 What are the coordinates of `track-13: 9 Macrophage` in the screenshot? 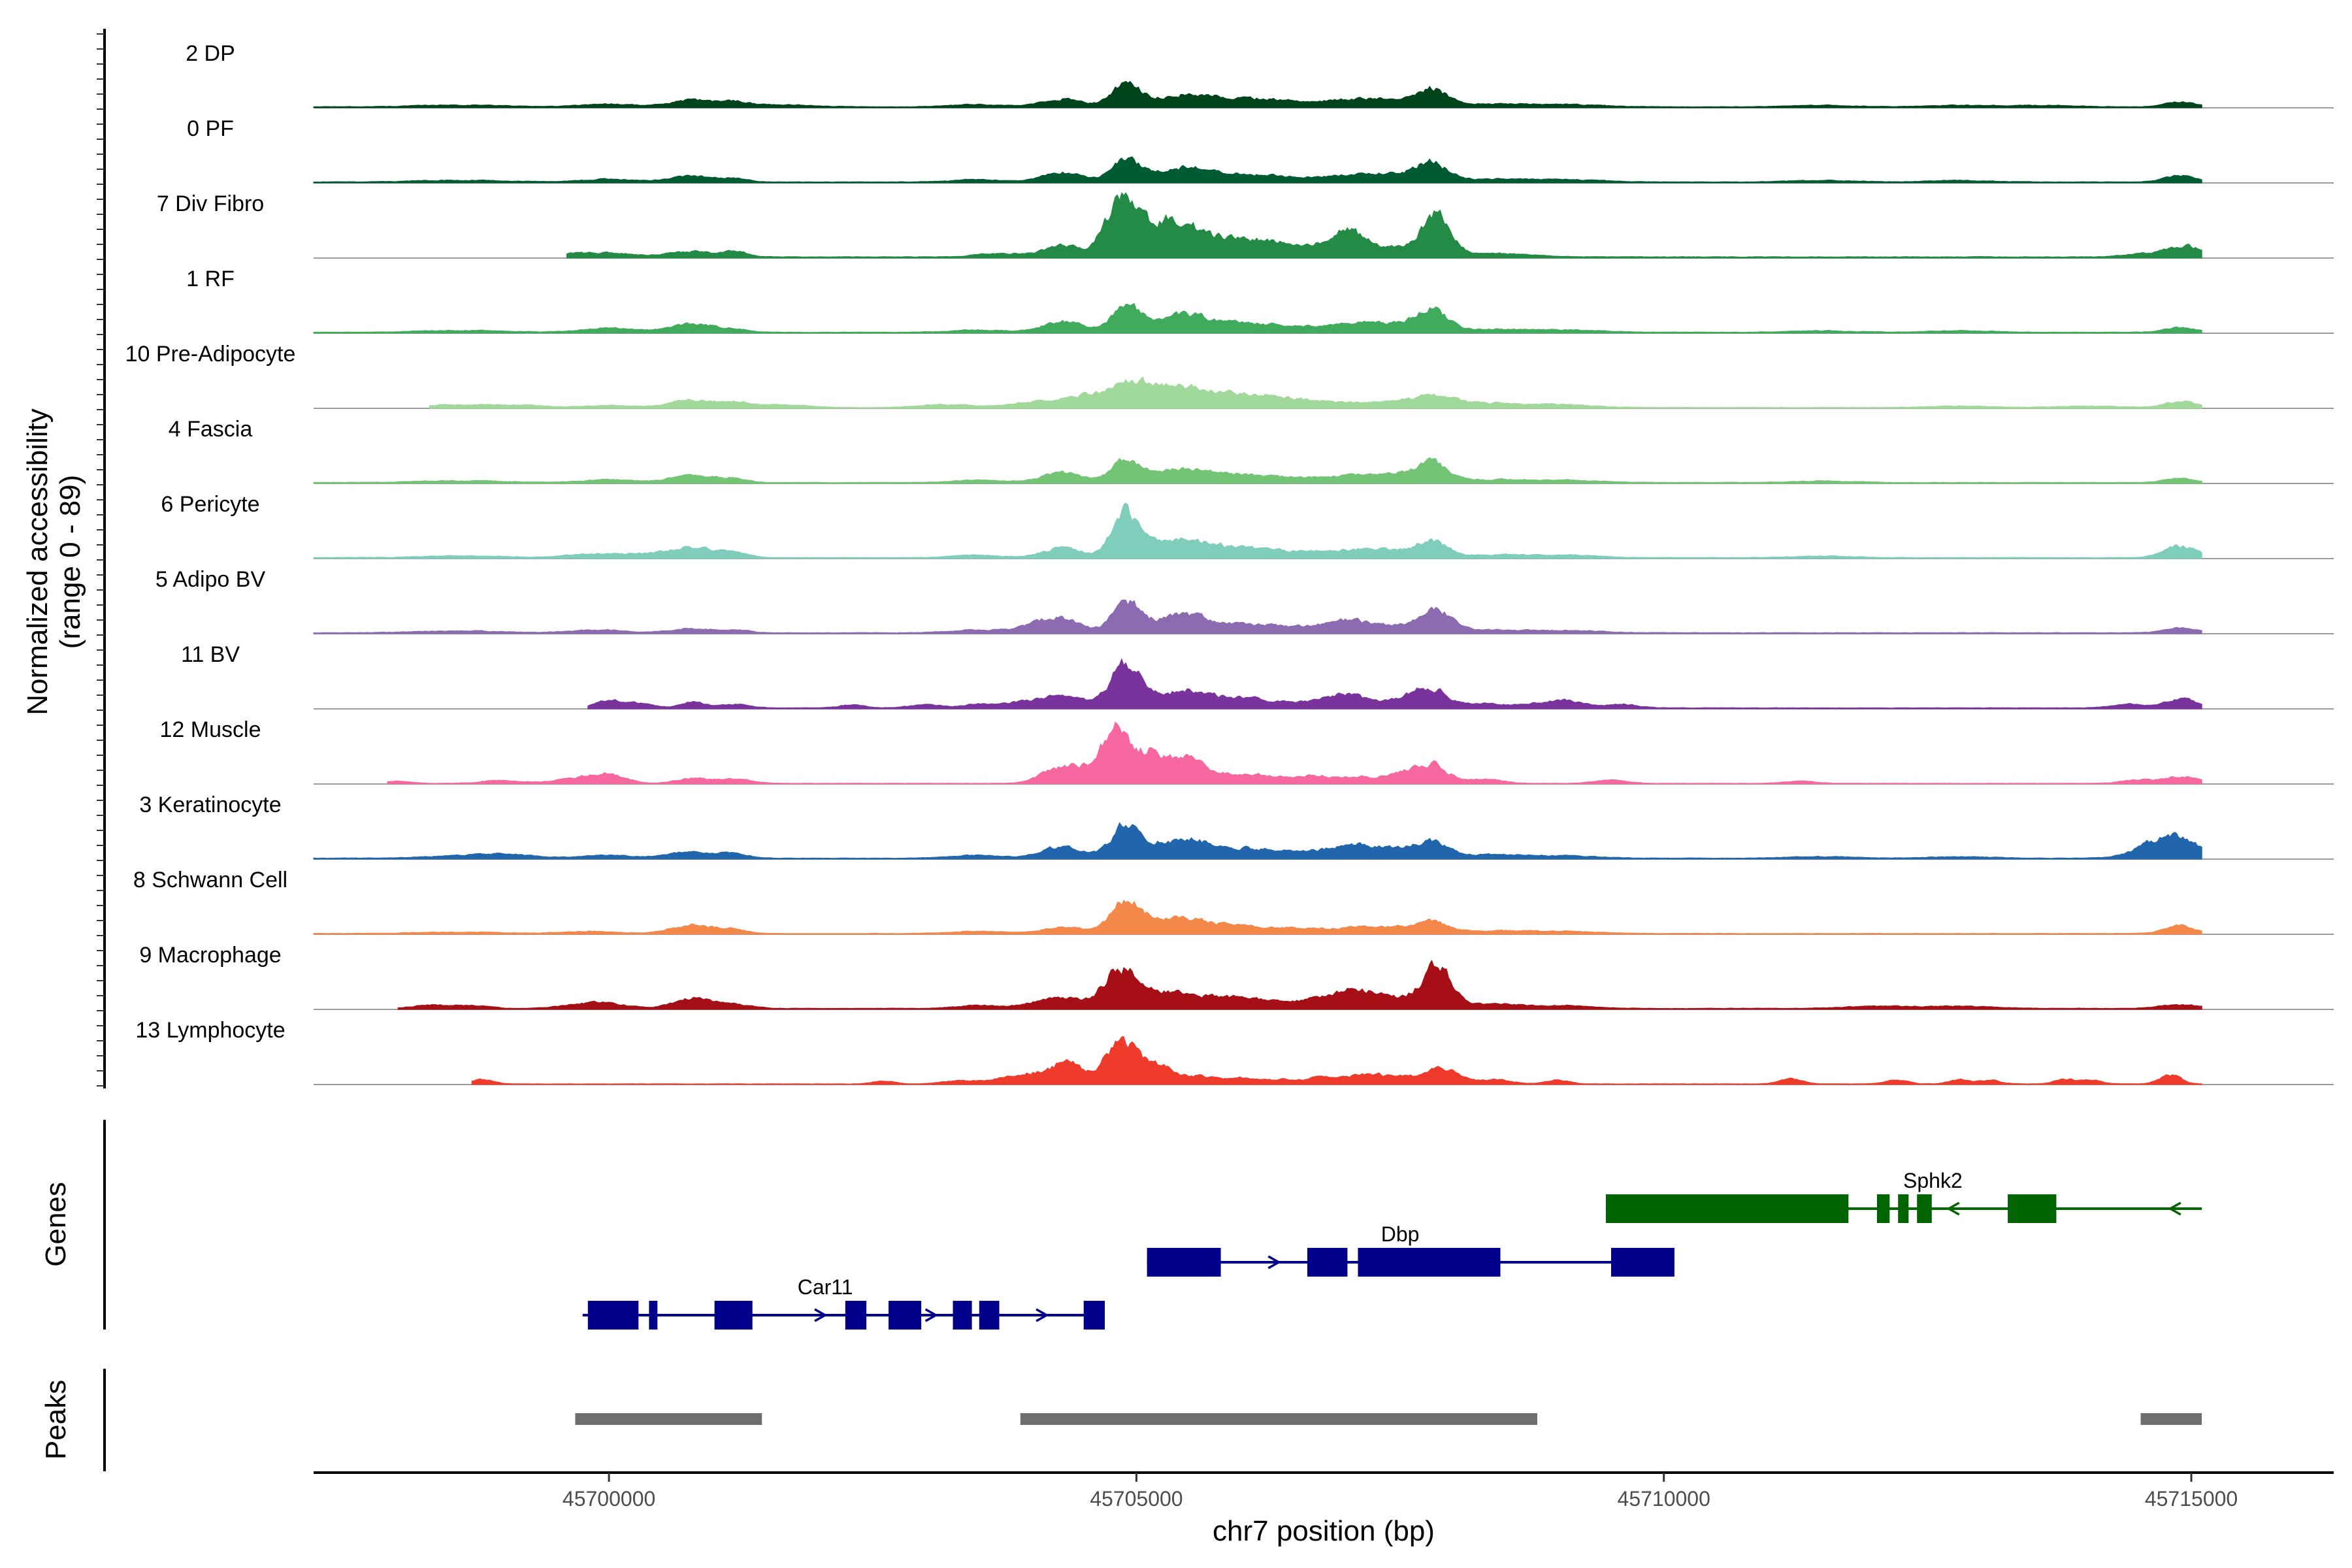 It's located at (1236, 976).